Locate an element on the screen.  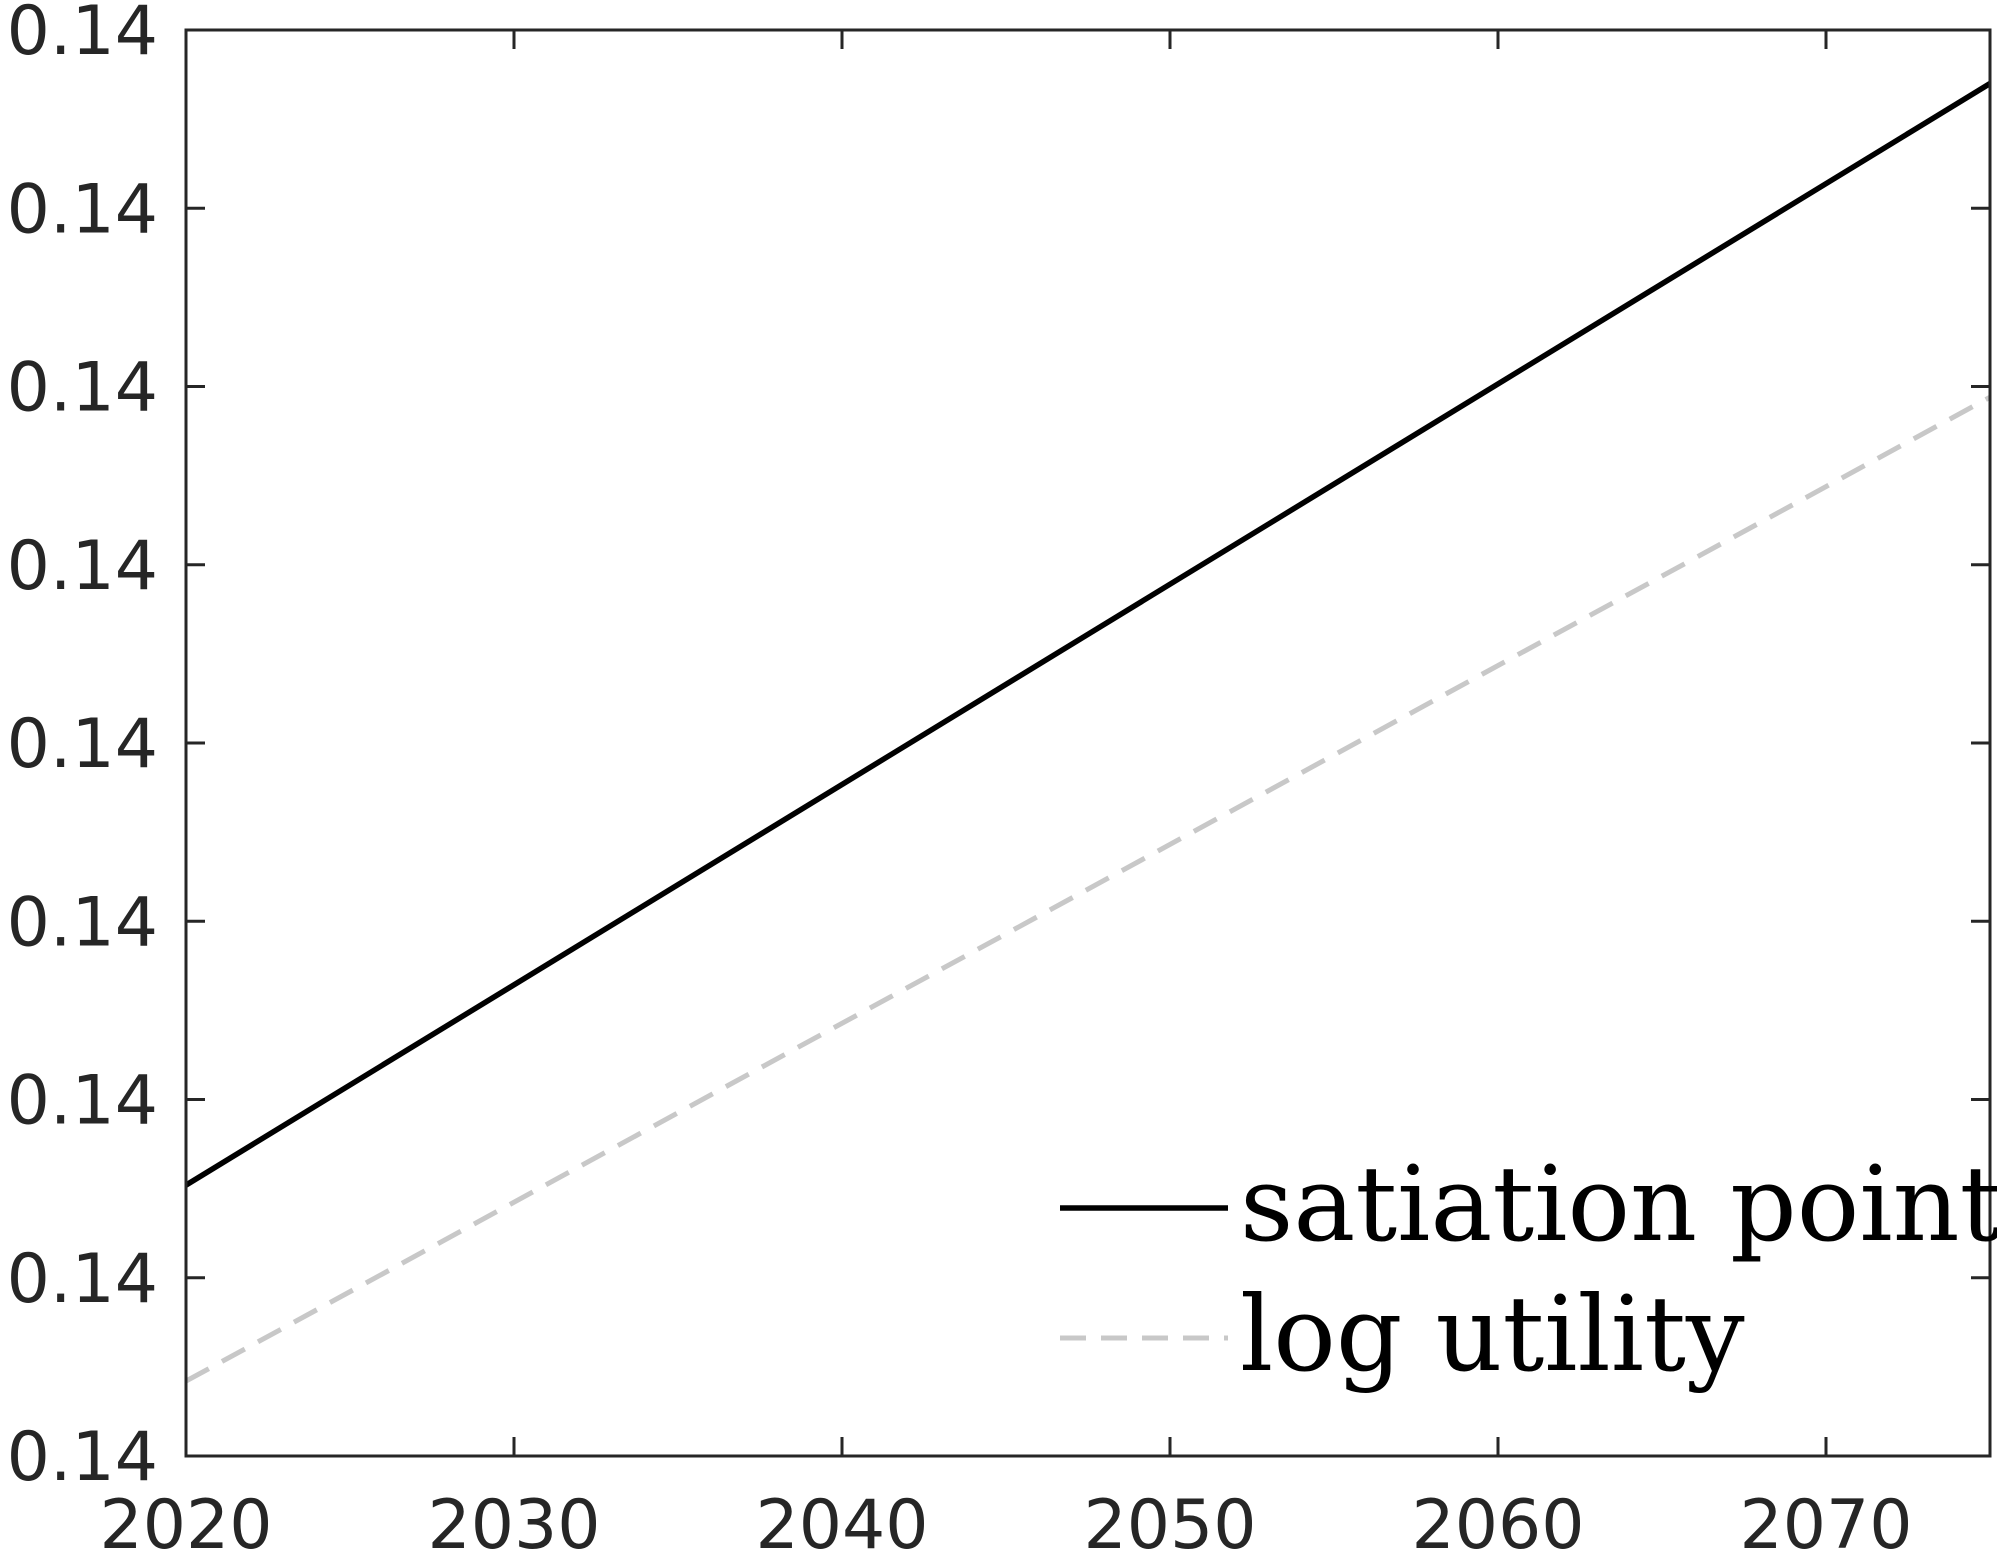
x-tick-label: 2020 is located at coordinates (185, 1520).